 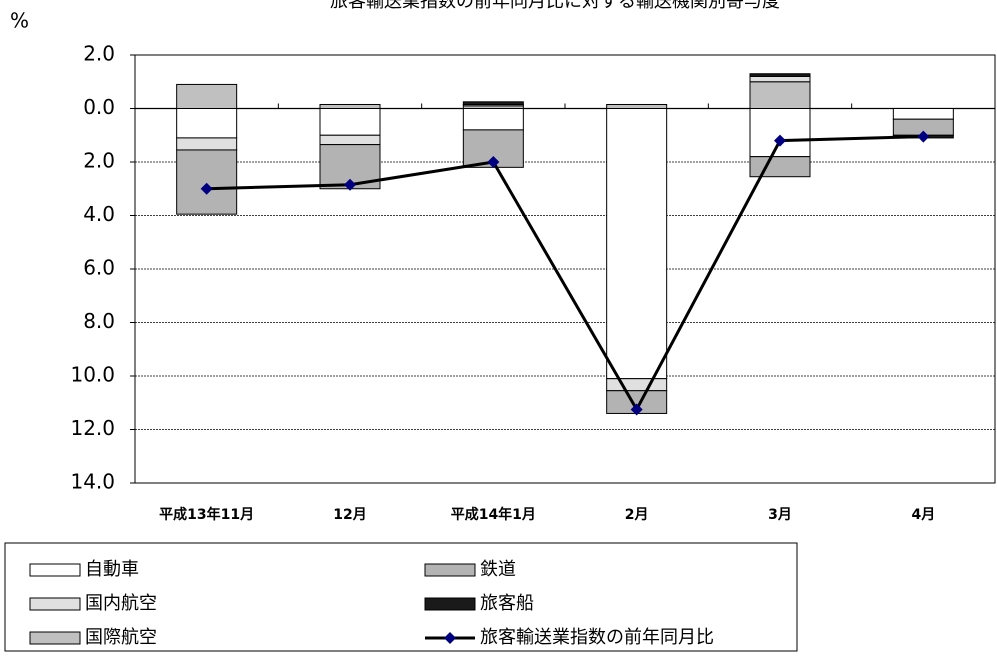 I want to click on legend-label: 旅客輸送業指数の前年同月比, so click(x=597, y=637).